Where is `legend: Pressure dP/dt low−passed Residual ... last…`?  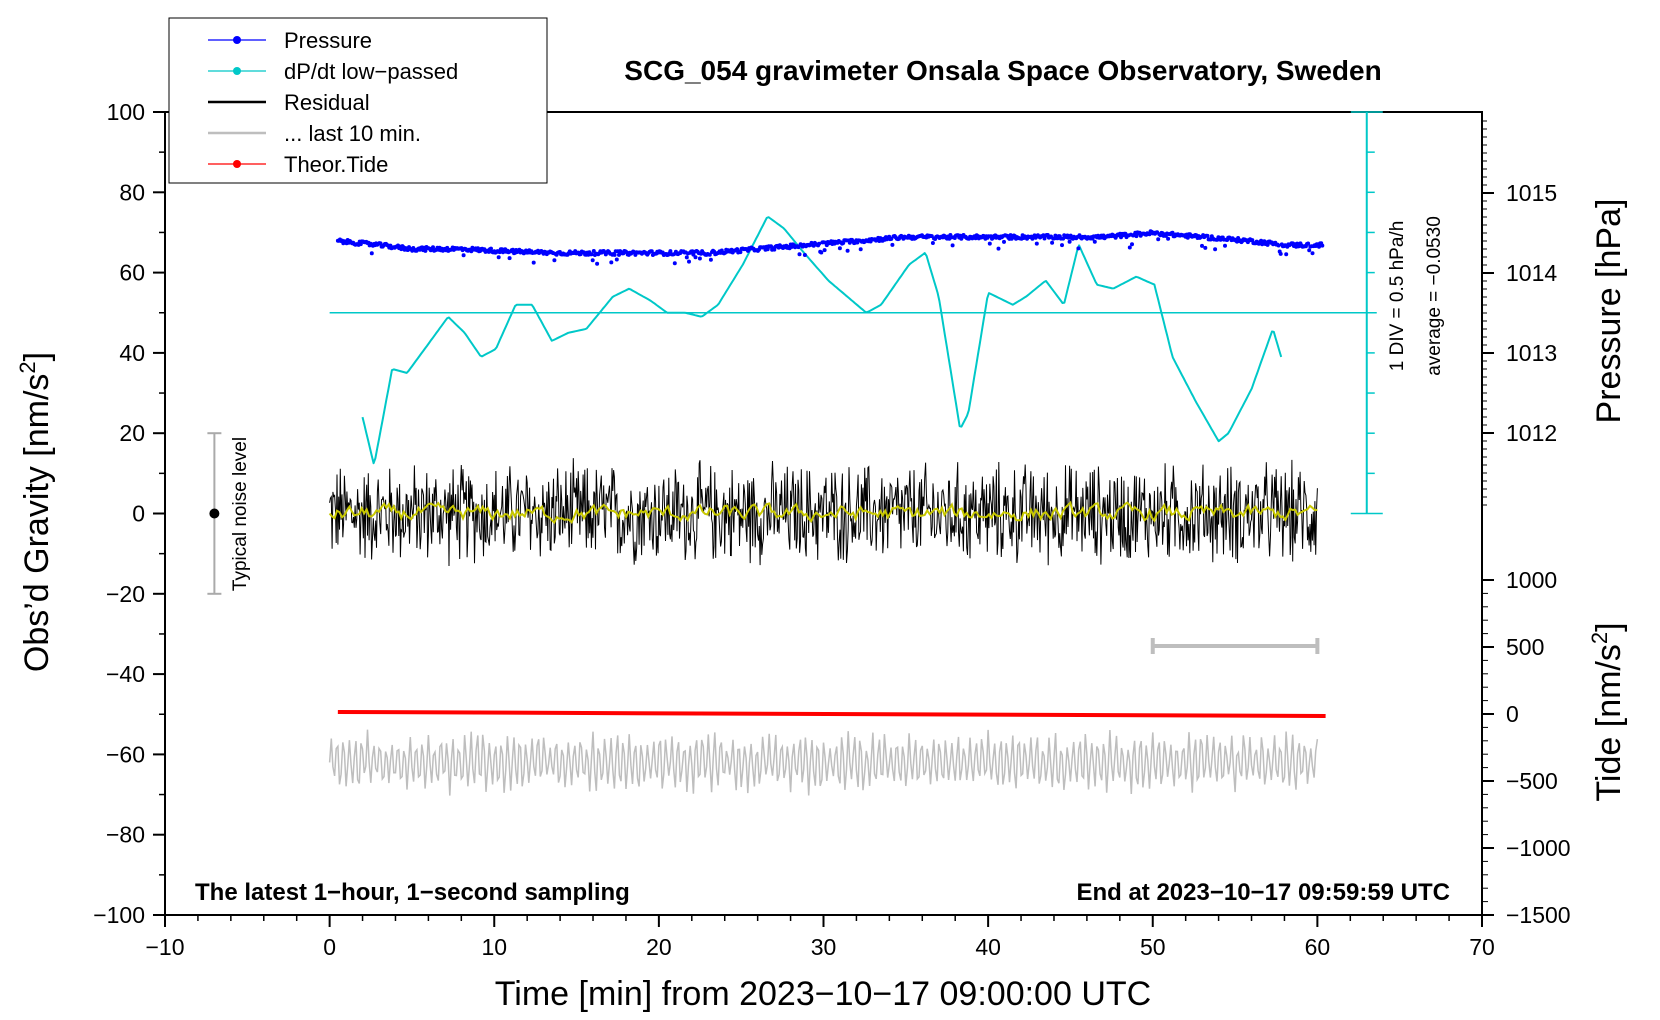
legend: Pressure dP/dt low−passed Residual ... last… is located at coordinates (358, 100).